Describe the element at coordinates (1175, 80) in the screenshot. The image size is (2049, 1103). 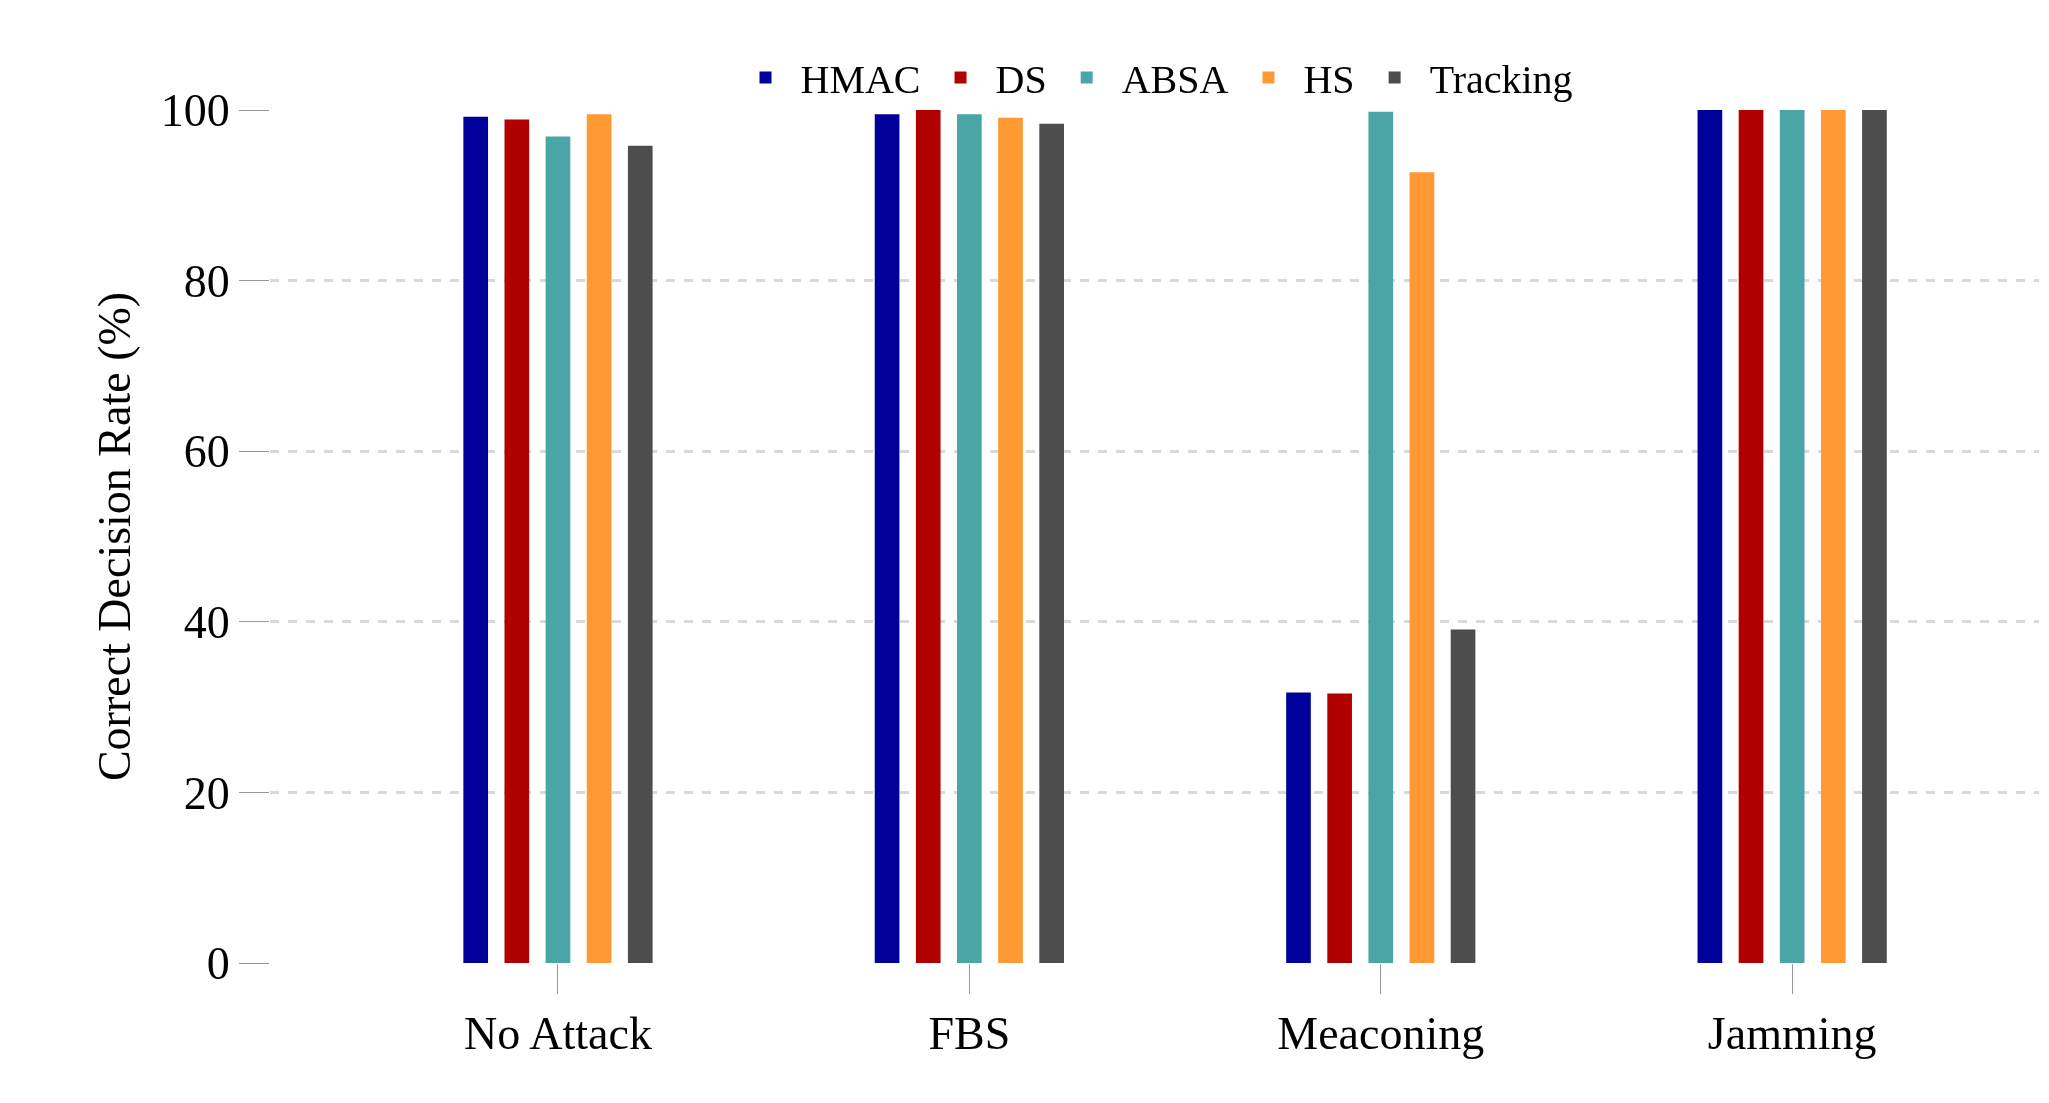
I see `legend-label: ABSA` at that location.